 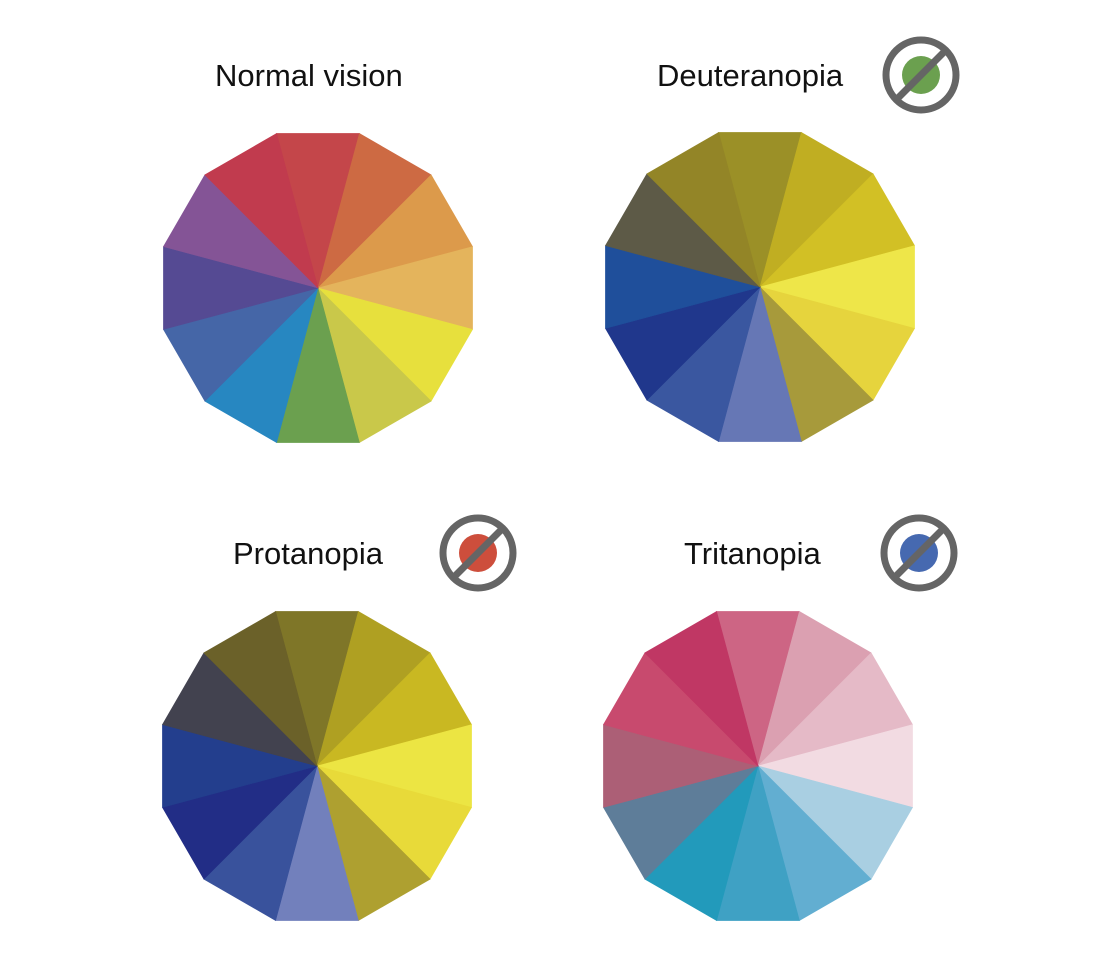 I want to click on title-deuteranopia: Deuteranopia, so click(x=750, y=75).